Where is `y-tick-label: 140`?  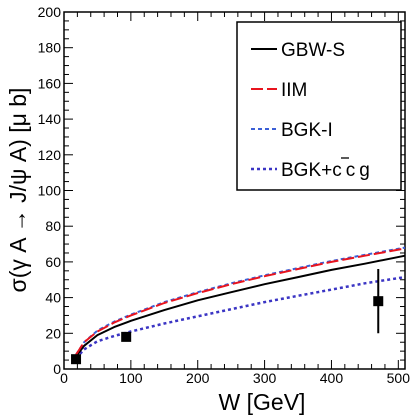 y-tick-label: 140 is located at coordinates (50, 119).